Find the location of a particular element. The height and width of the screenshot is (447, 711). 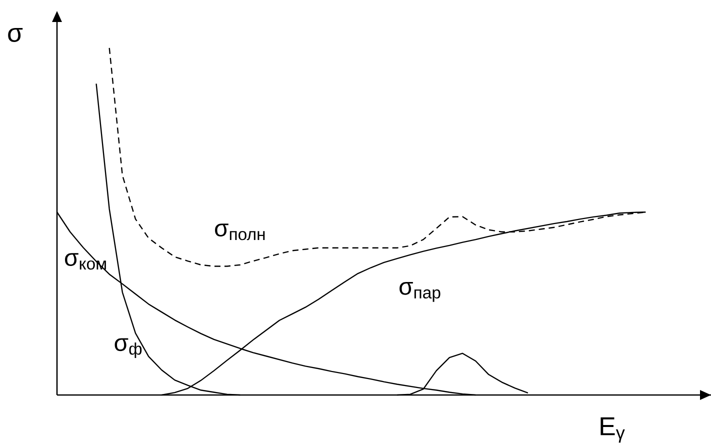

series-label: σ$_{пар}$ is located at coordinates (420, 292).